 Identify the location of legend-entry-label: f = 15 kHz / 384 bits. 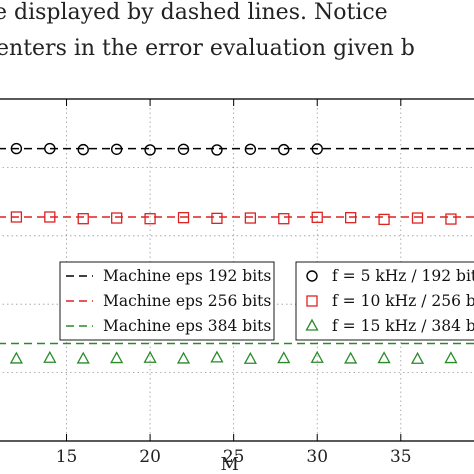
(403, 326).